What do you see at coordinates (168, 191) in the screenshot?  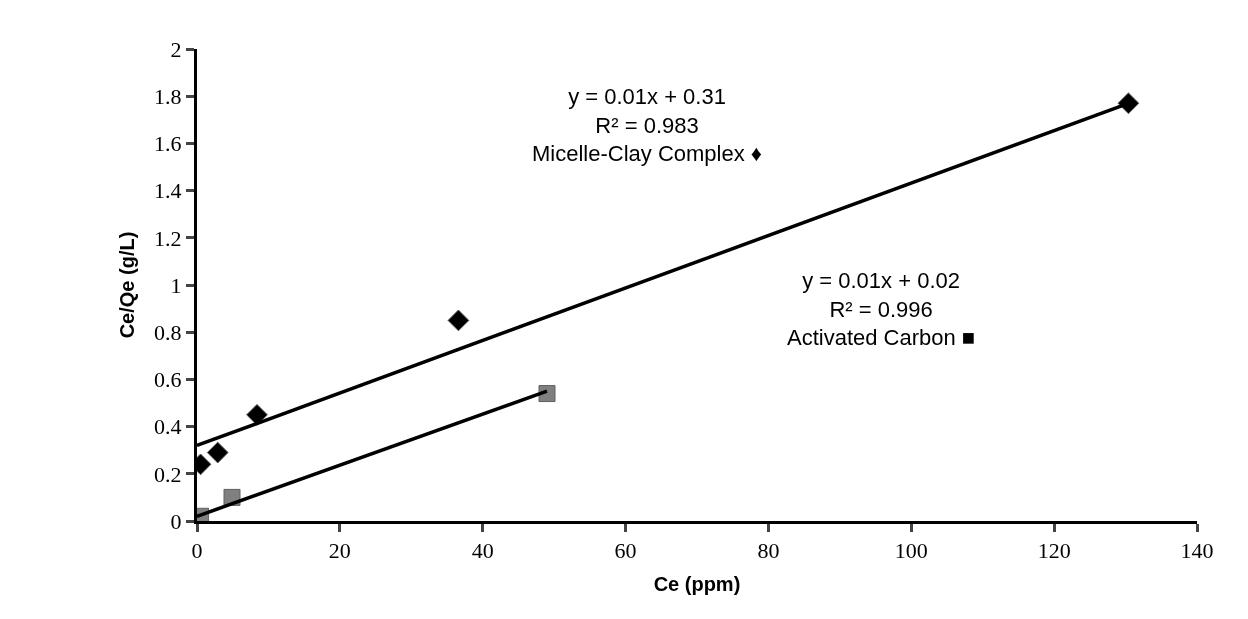 I see `y-tick-label: 1.4` at bounding box center [168, 191].